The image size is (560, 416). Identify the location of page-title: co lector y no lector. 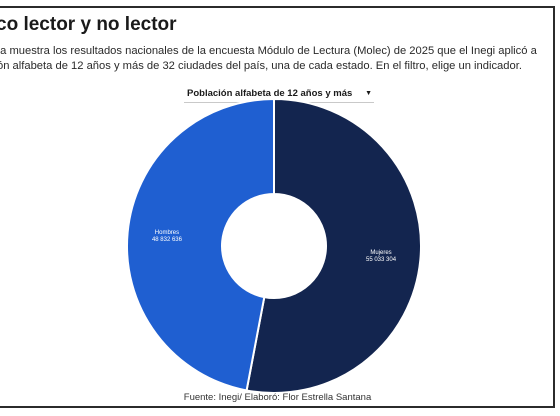
(88, 24).